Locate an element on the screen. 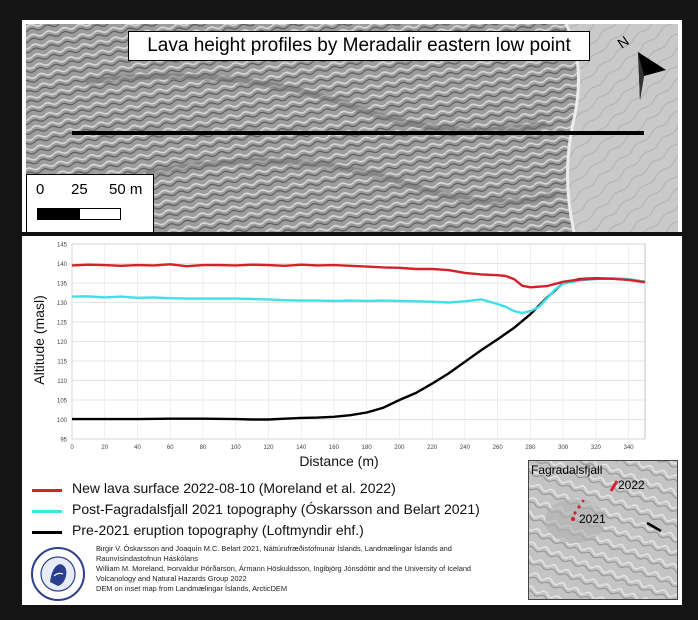  y-tick-label: 105 is located at coordinates (62, 402).